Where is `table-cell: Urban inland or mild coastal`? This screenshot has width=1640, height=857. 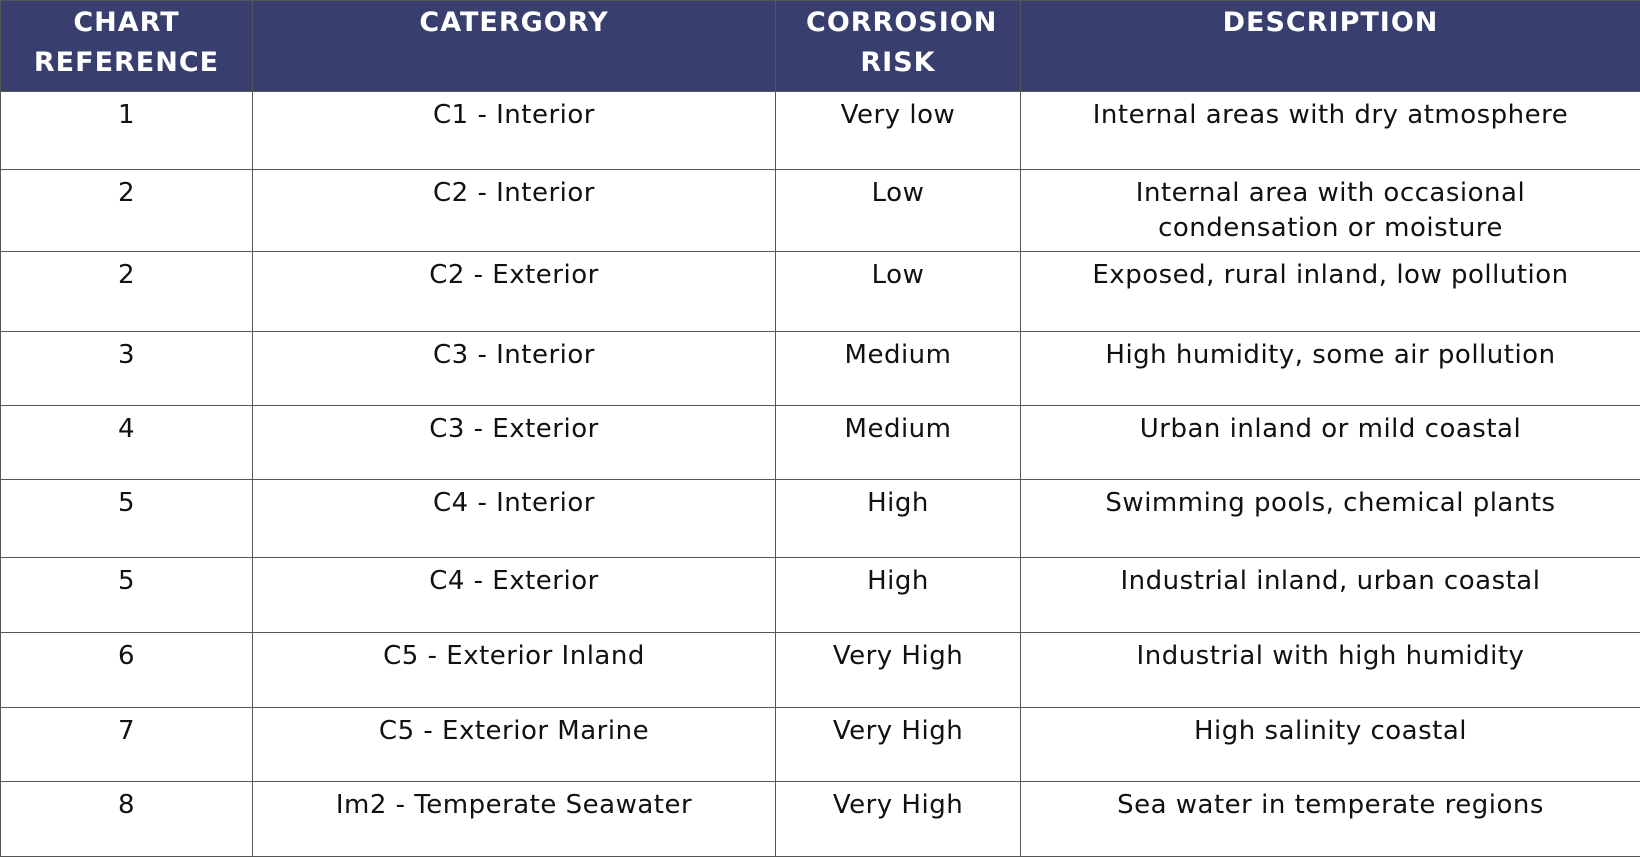
table-cell: Urban inland or mild coastal is located at coordinates (1330, 443).